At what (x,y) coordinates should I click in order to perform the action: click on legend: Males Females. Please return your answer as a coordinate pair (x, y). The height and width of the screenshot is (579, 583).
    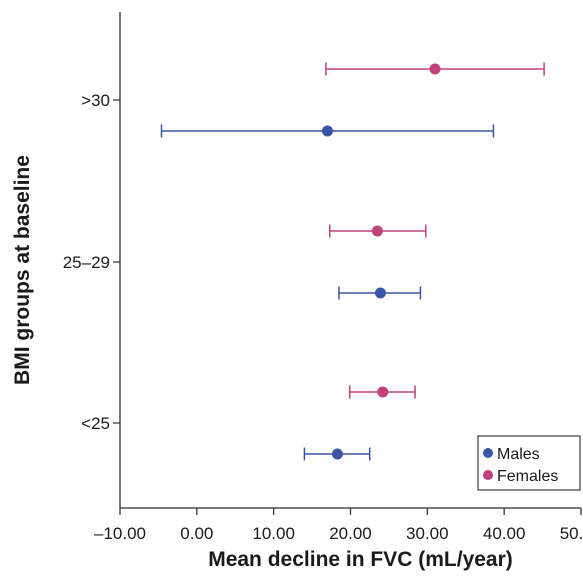
    Looking at the image, I should click on (529, 463).